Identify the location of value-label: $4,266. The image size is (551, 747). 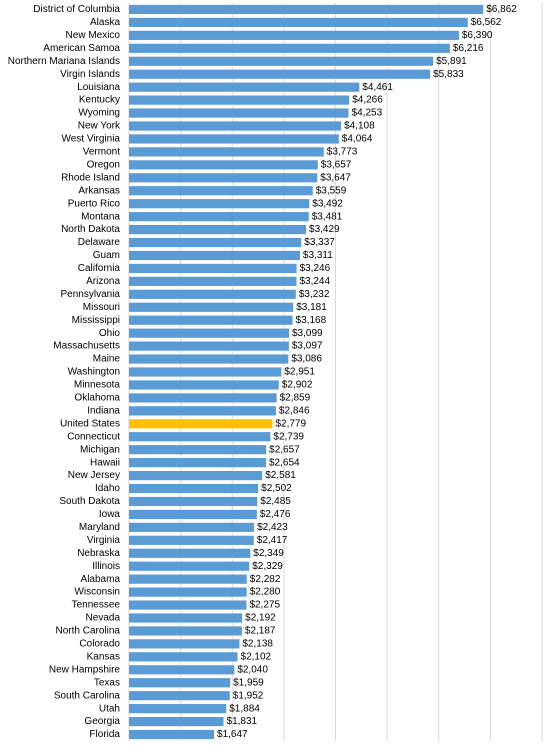
(367, 100).